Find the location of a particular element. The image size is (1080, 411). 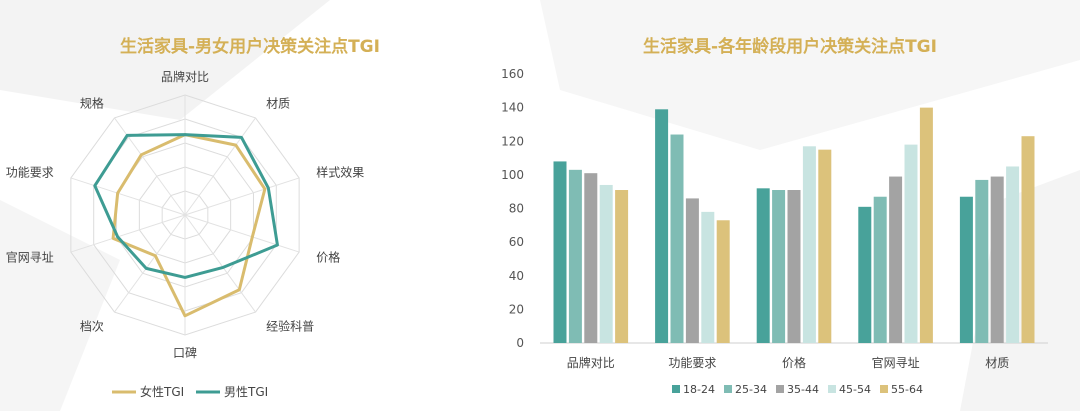

radar-axis-label: 价格 is located at coordinates (328, 257).